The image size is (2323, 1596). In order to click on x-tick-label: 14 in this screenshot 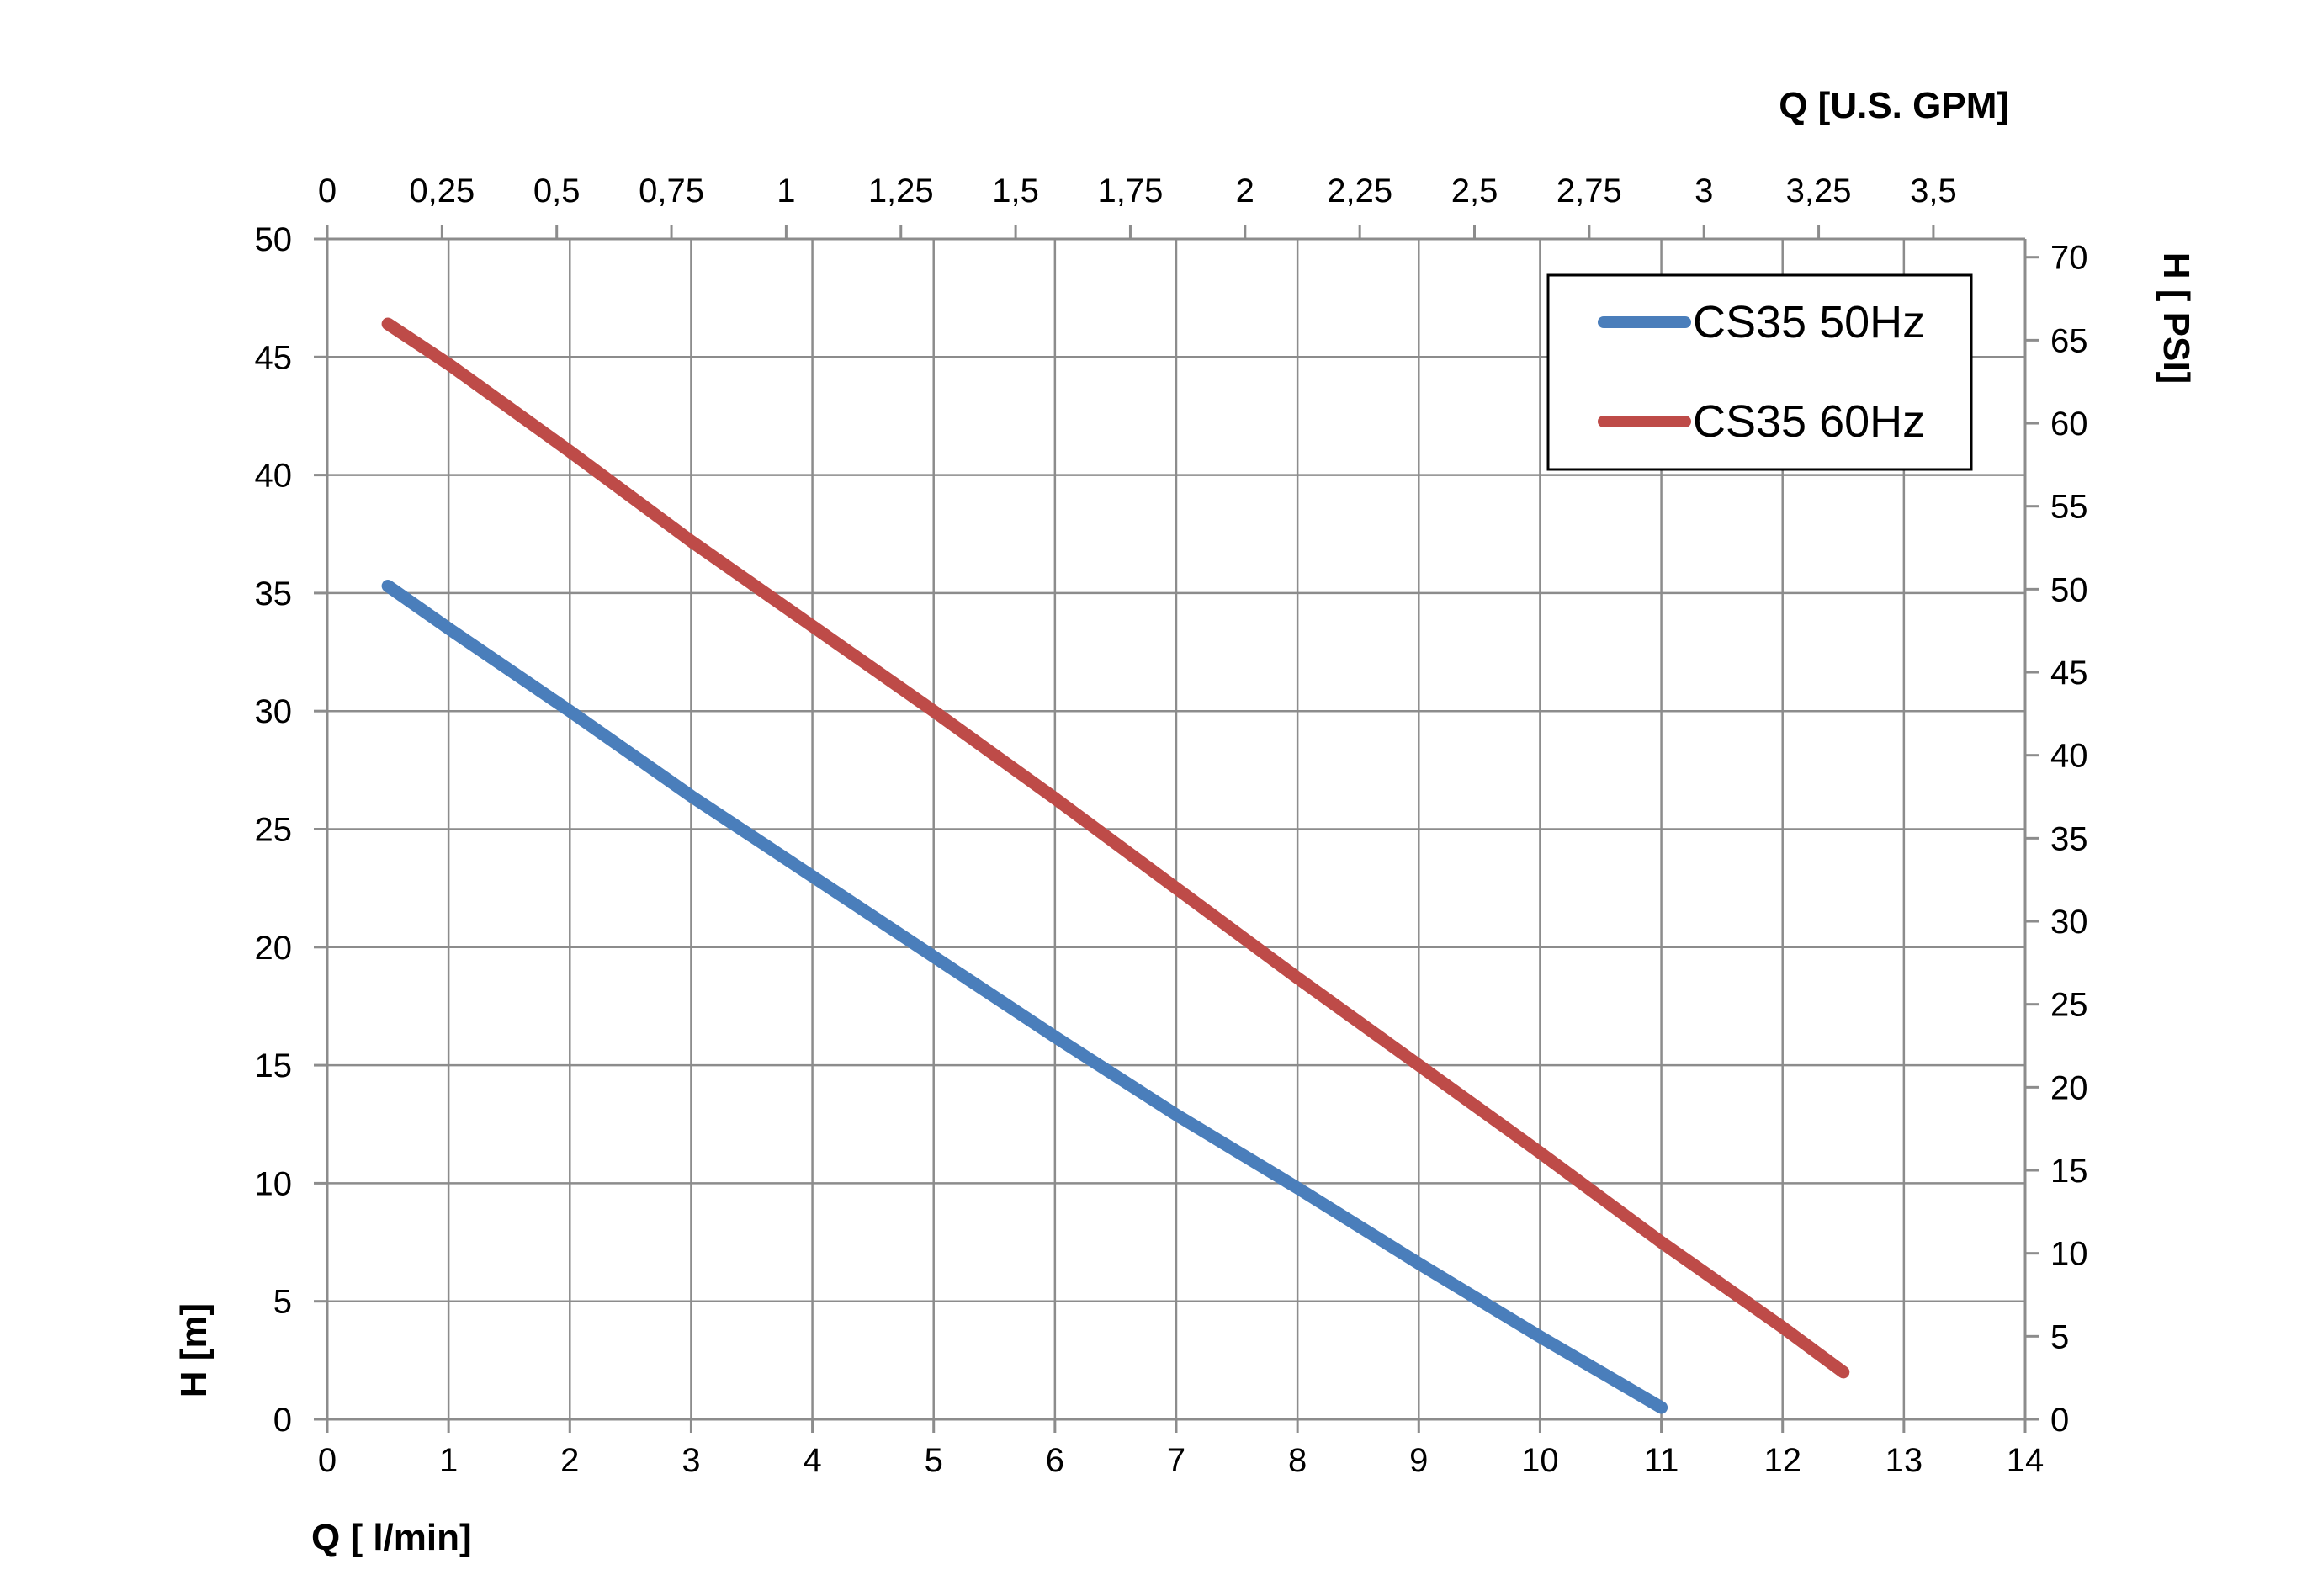, I will do `click(2026, 1461)`.